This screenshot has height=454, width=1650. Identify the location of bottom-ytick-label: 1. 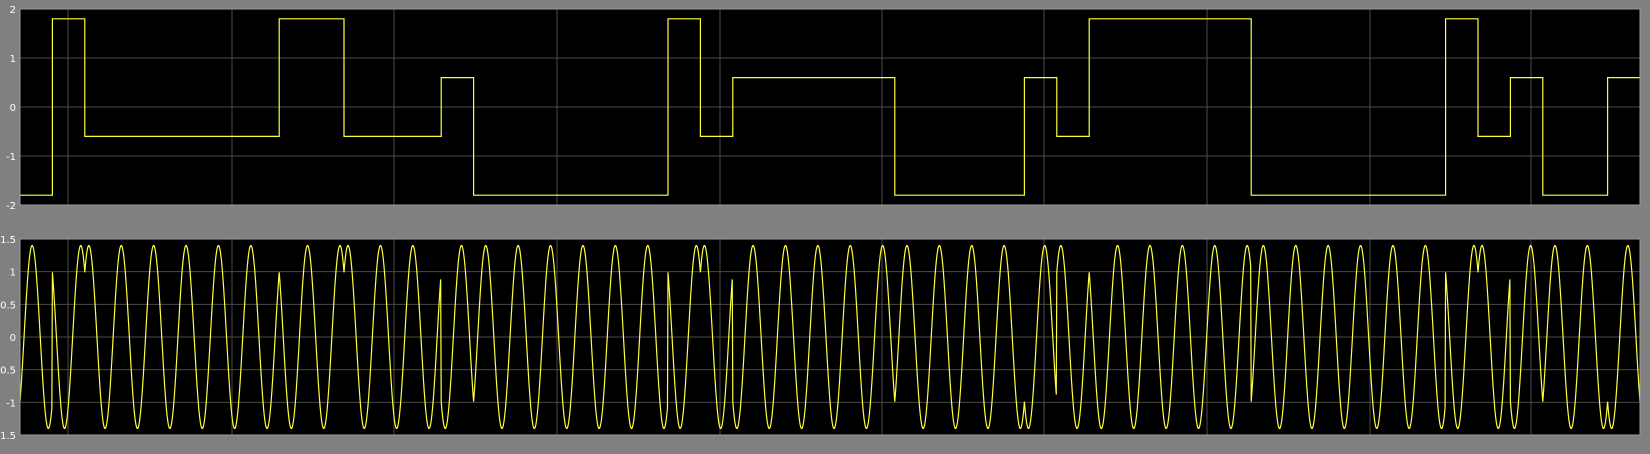
(13, 273).